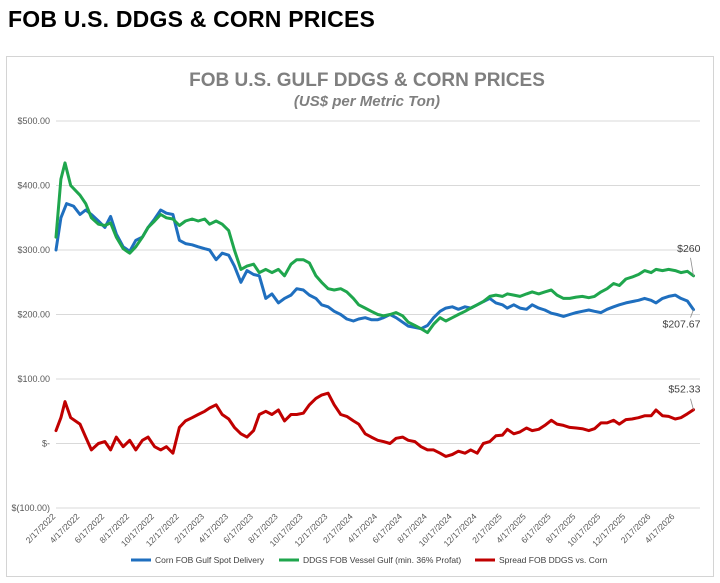 Image resolution: width=720 pixels, height=583 pixels. I want to click on y-tick-label: $400.00, so click(33, 186).